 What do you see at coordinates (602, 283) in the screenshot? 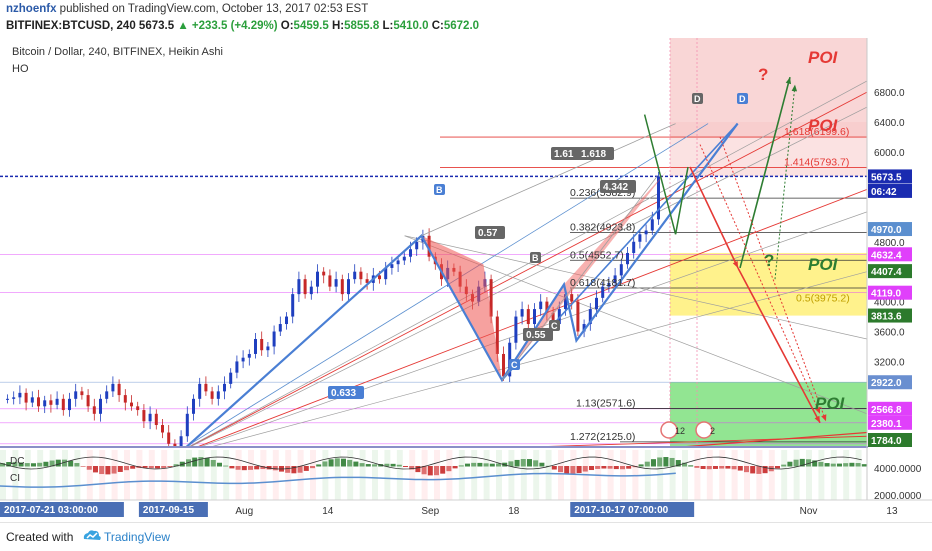
I see `fib-level-label: 0.618(4181.7)` at bounding box center [602, 283].